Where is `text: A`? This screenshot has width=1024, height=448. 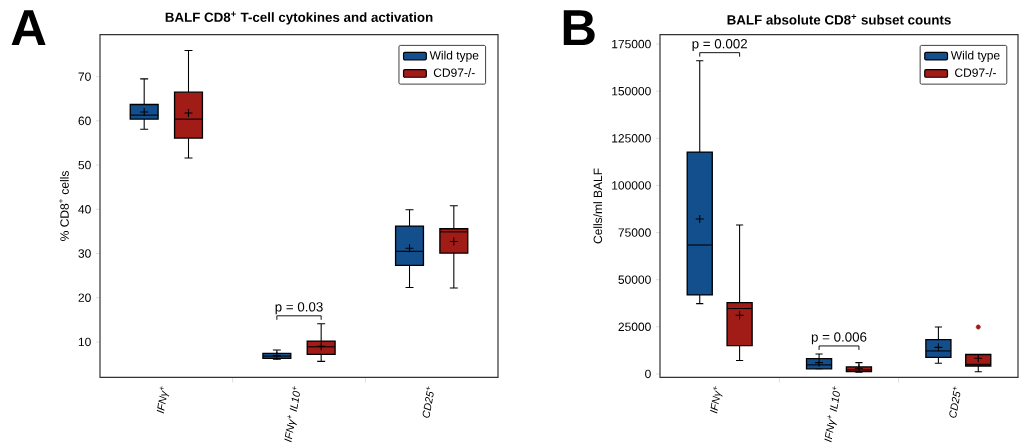
text: A is located at coordinates (28, 28).